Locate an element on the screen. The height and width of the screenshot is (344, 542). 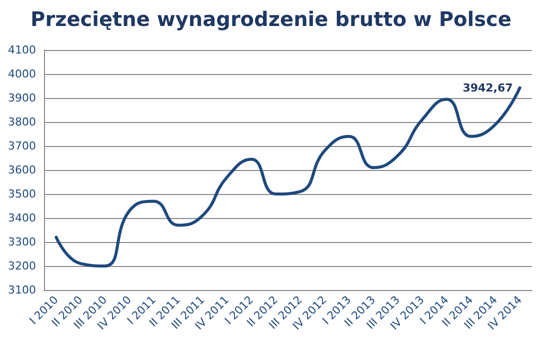
y-tick-label: 3600 is located at coordinates (22, 170).